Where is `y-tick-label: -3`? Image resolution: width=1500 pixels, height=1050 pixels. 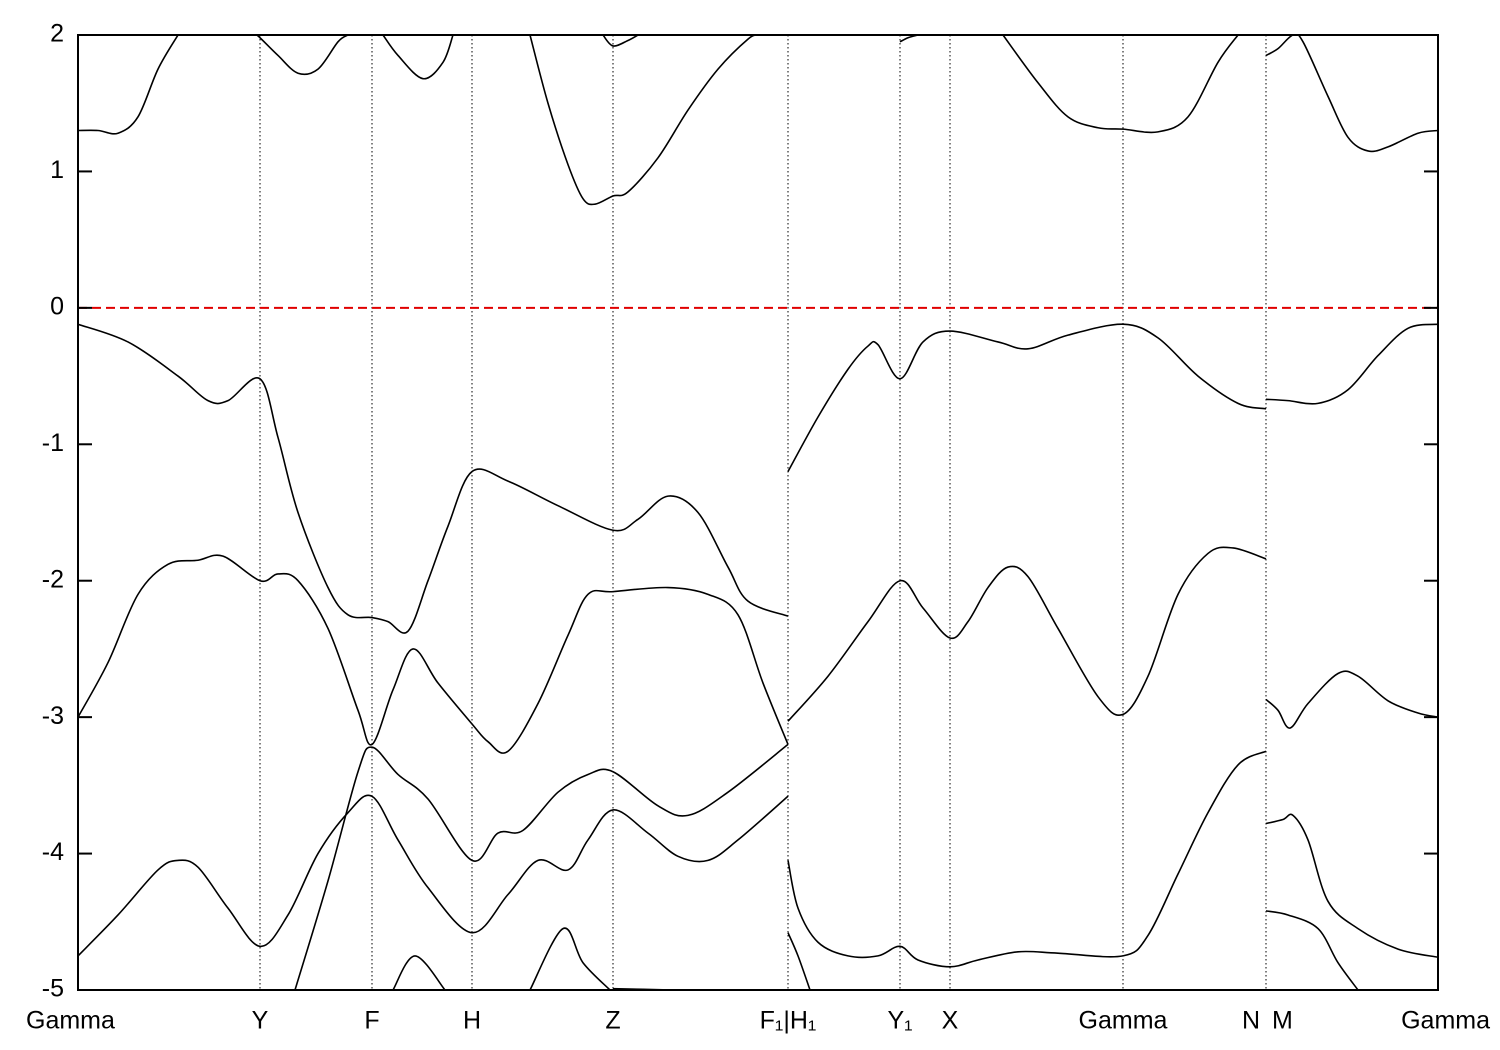 y-tick-label: -3 is located at coordinates (53, 716).